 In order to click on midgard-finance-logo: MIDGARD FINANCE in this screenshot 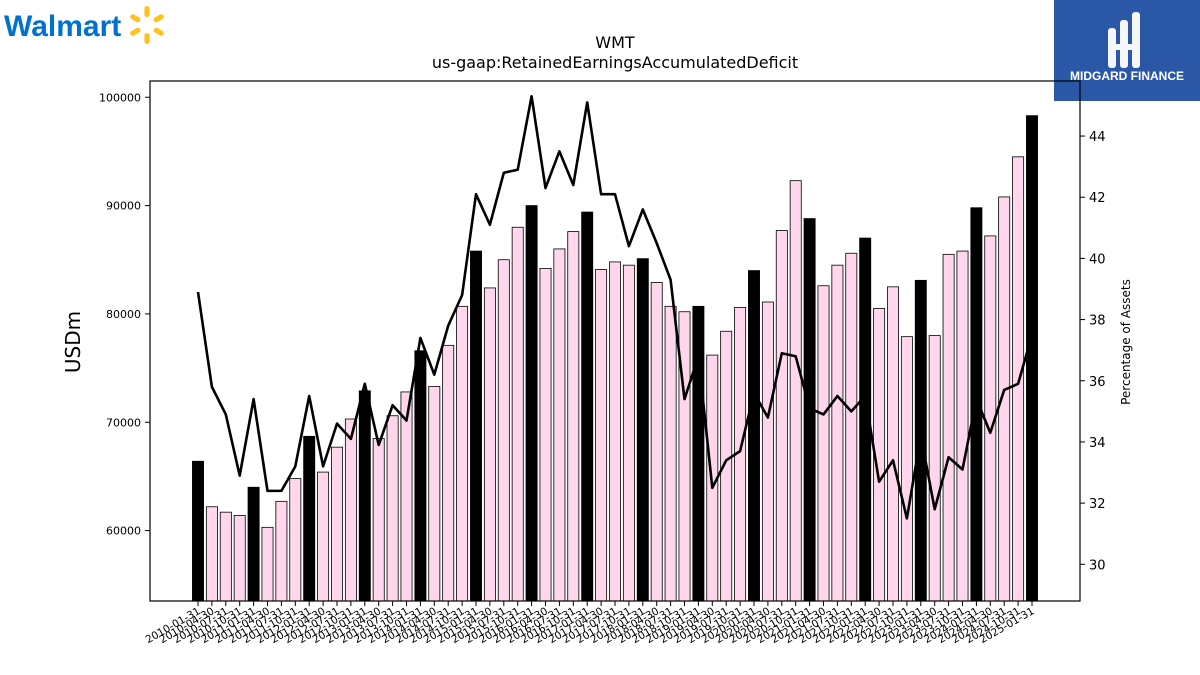, I will do `click(1127, 50)`.